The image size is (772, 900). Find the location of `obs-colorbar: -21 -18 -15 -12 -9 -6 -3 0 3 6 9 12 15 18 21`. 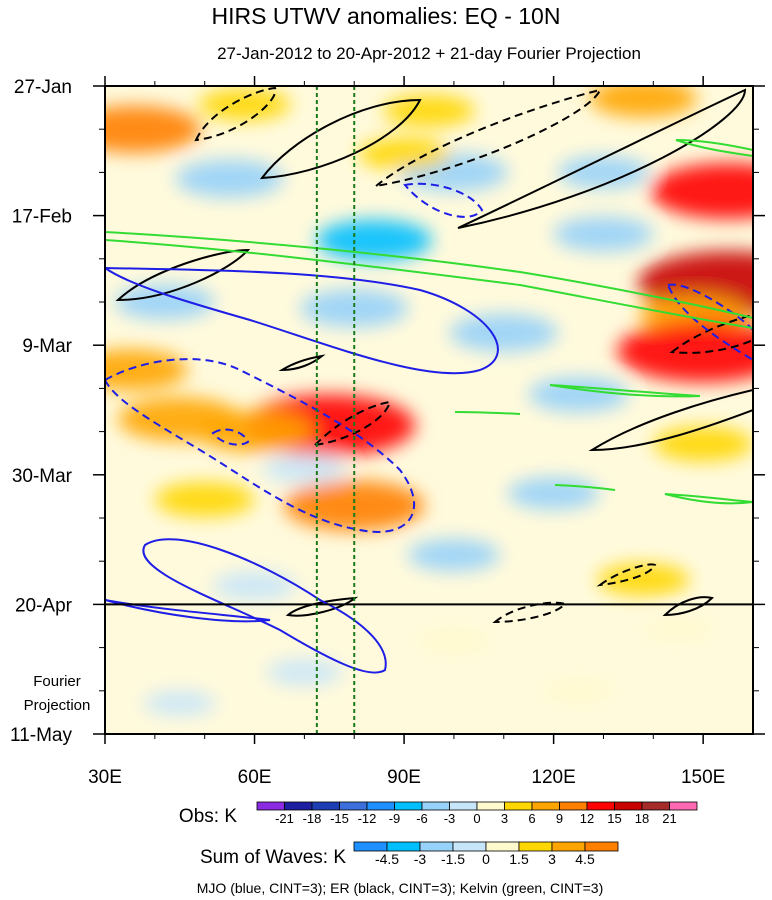

obs-colorbar: -21 -18 -15 -12 -9 -6 -3 0 3 6 9 12 15 18 21 is located at coordinates (477, 813).